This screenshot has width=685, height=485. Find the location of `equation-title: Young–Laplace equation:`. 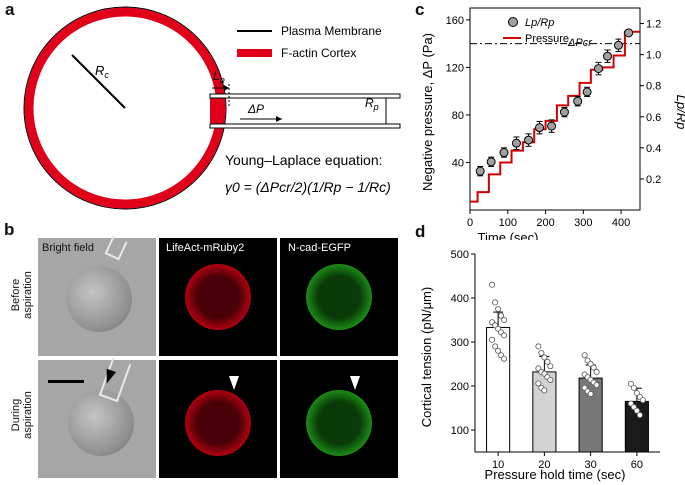

equation-title: Young–Laplace equation: is located at coordinates (304, 160).